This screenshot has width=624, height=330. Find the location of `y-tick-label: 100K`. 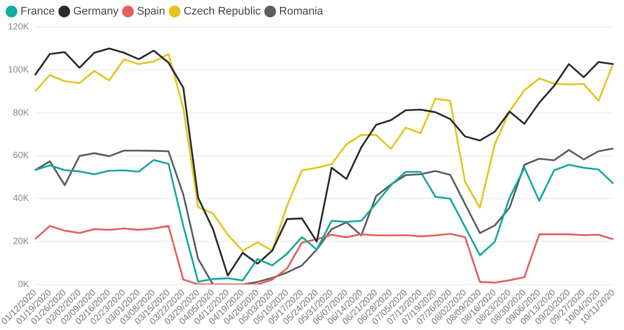

y-tick-label: 100K is located at coordinates (19, 69).